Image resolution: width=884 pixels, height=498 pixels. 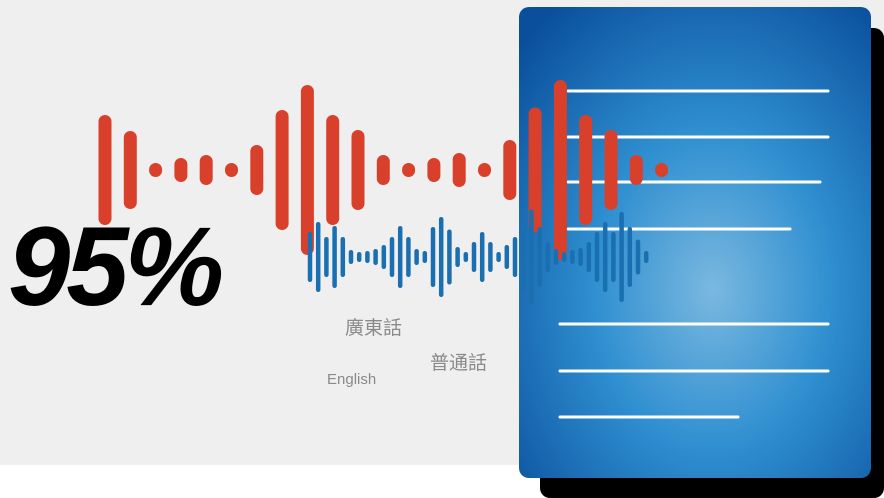 What do you see at coordinates (478, 257) in the screenshot?
I see `blue-waveform` at bounding box center [478, 257].